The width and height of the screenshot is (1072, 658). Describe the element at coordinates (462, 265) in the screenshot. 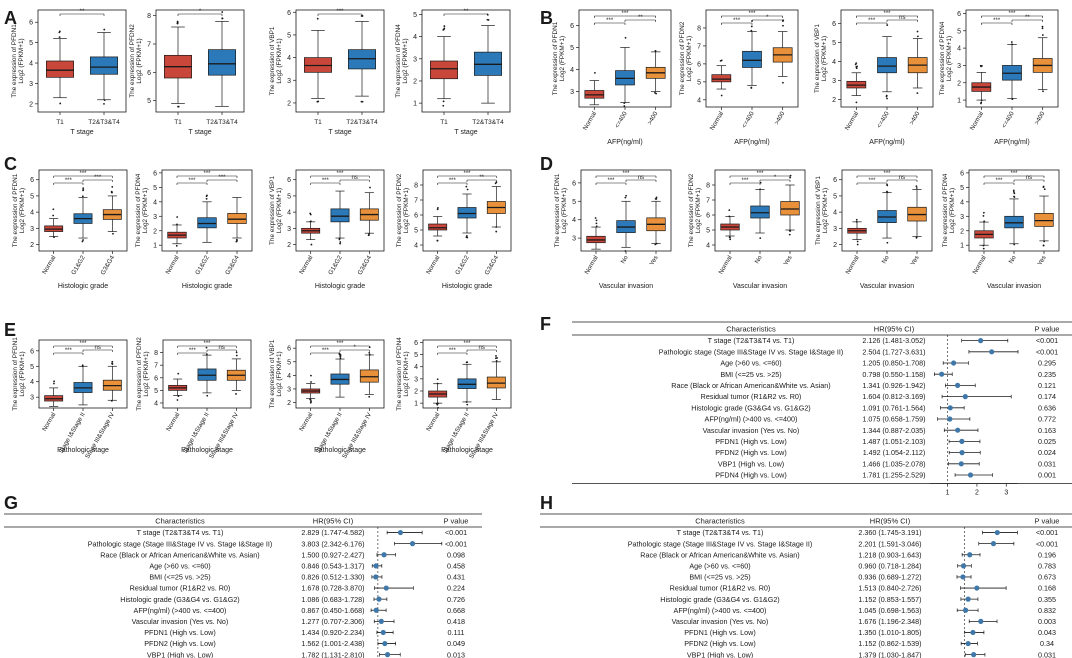

I see `x-tick-label: G1&G2` at that location.